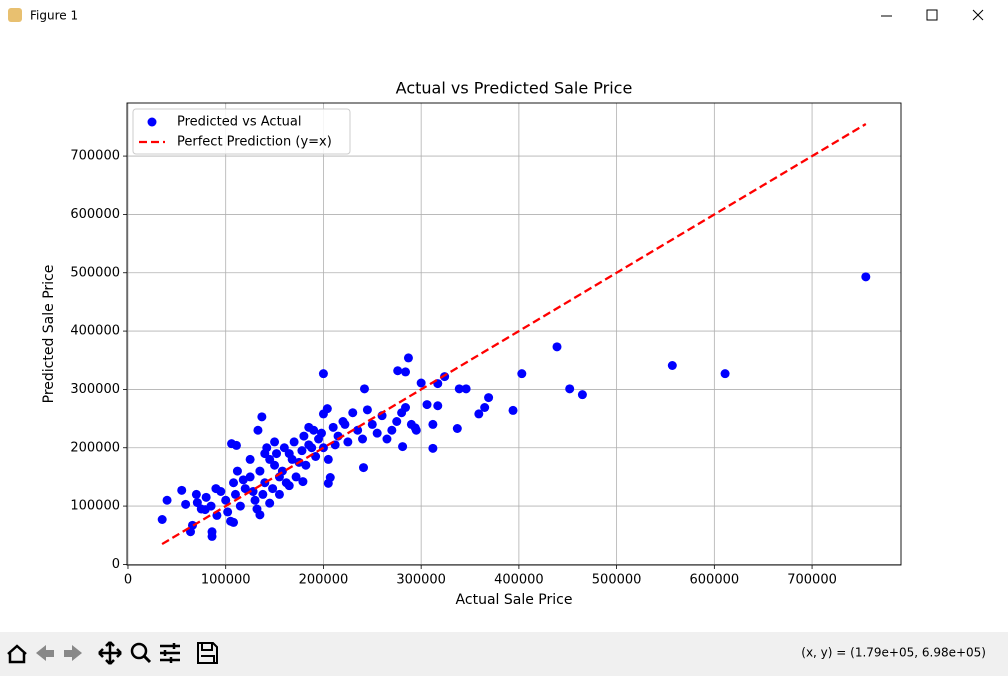 The height and width of the screenshot is (676, 1008). I want to click on back-button, so click(45, 653).